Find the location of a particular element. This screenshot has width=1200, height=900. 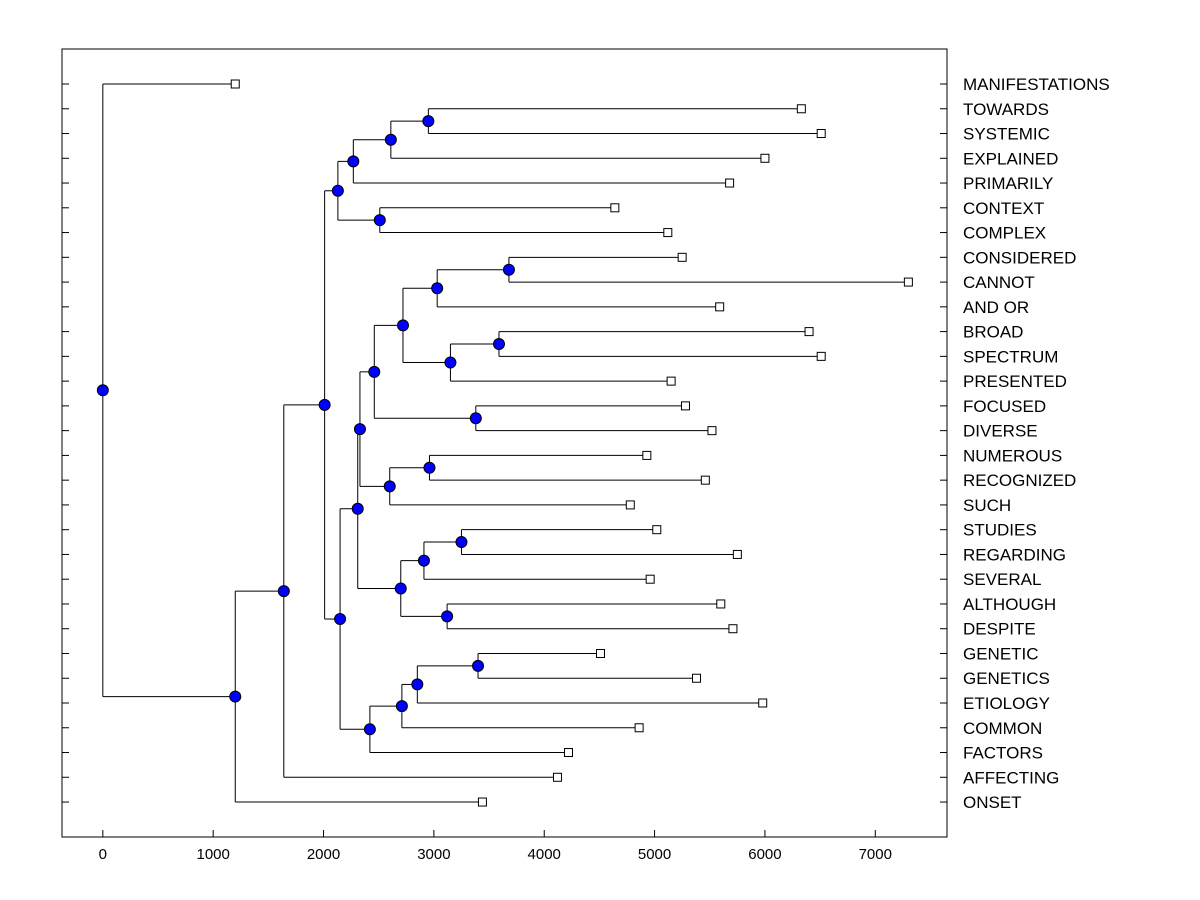

x-tick-label: 3000 is located at coordinates (433, 854).